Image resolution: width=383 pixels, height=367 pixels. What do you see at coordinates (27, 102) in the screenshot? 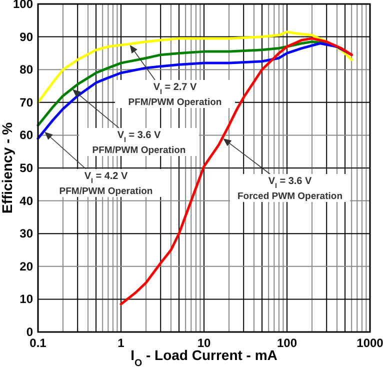
I see `y-tick-label: 70` at bounding box center [27, 102].